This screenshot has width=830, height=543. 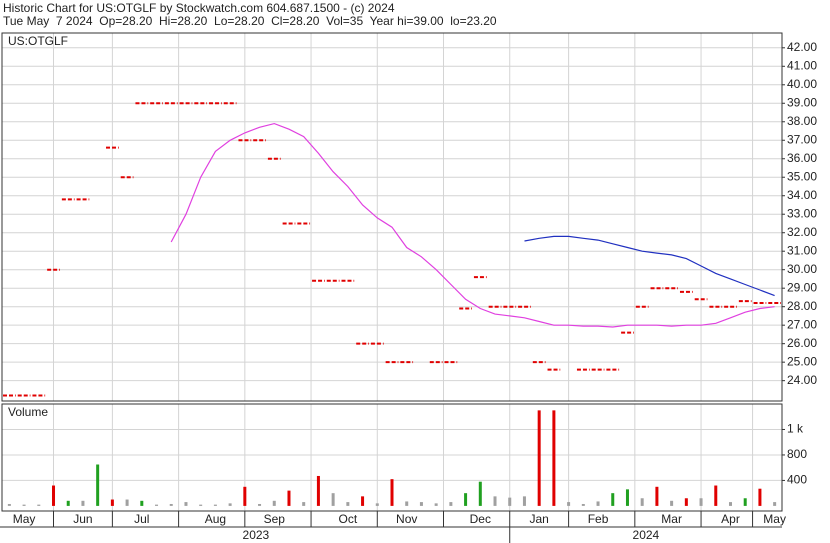 I want to click on x-tick-label: Nov, so click(x=406, y=519).